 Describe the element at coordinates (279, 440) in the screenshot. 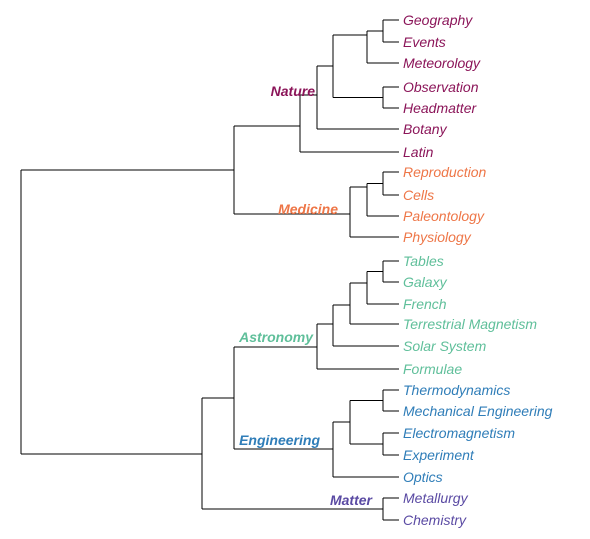

I see `group-label-engineering: Engineering` at that location.